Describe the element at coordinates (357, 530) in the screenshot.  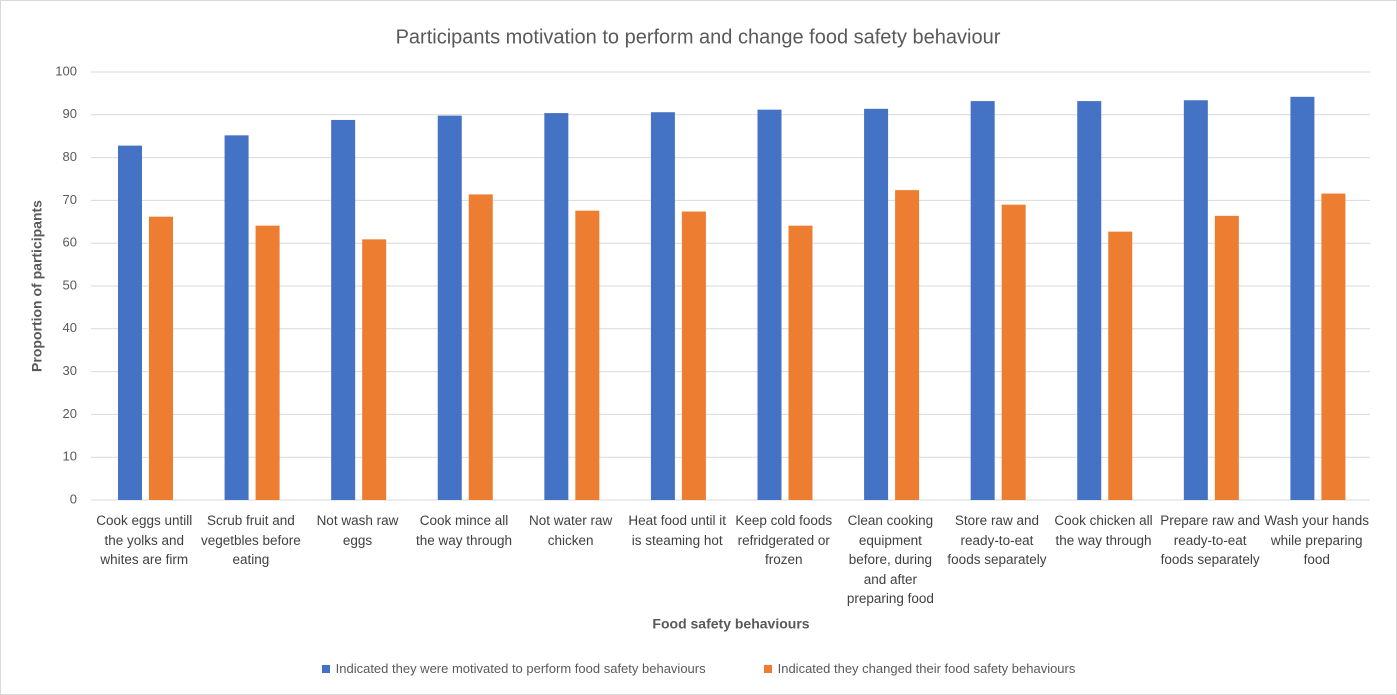
I see `x-tick-label: Not wash raw eggs` at that location.